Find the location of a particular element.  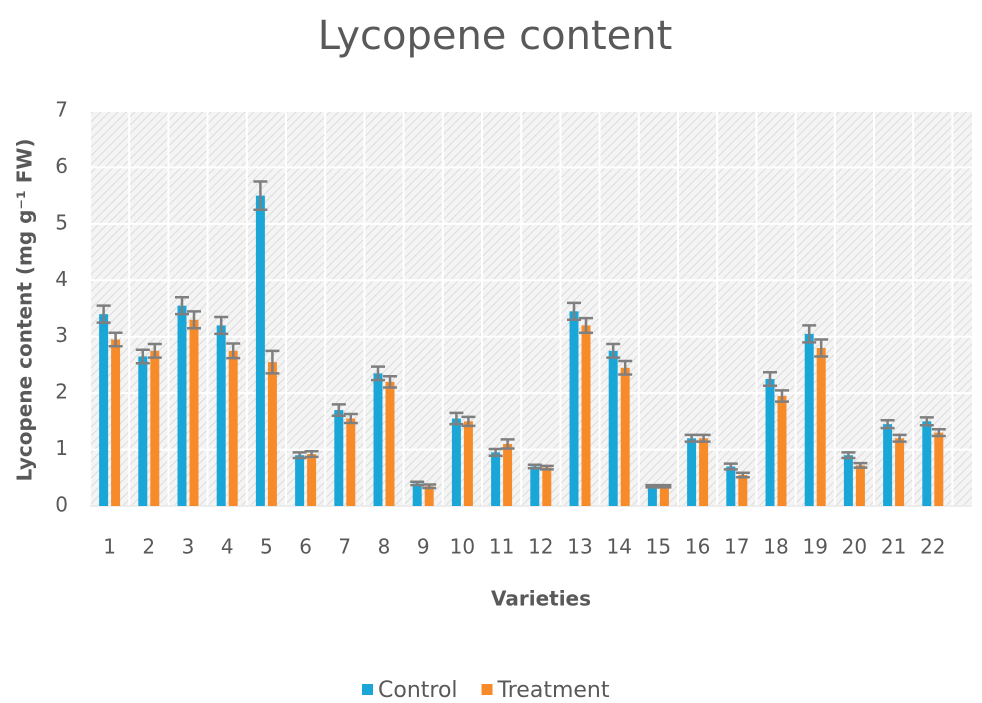

x-tick-label: 17 is located at coordinates (736, 547).